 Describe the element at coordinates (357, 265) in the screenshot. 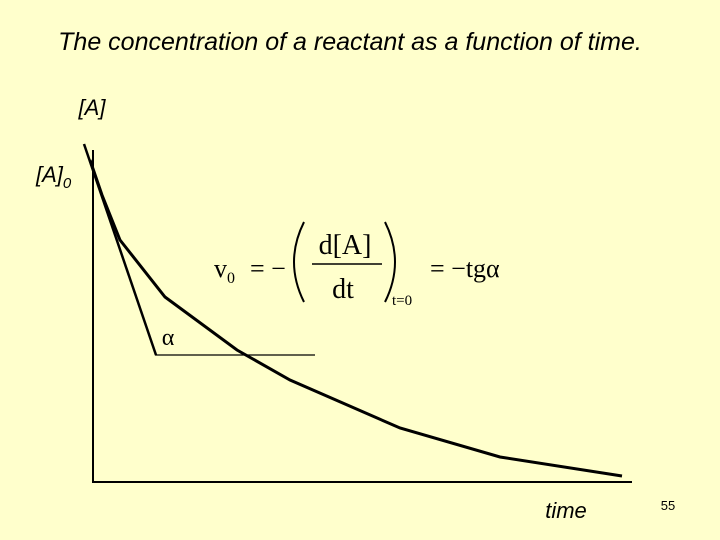

I see `formula: v0 = − d[A] dt t=0 = −tgα` at that location.